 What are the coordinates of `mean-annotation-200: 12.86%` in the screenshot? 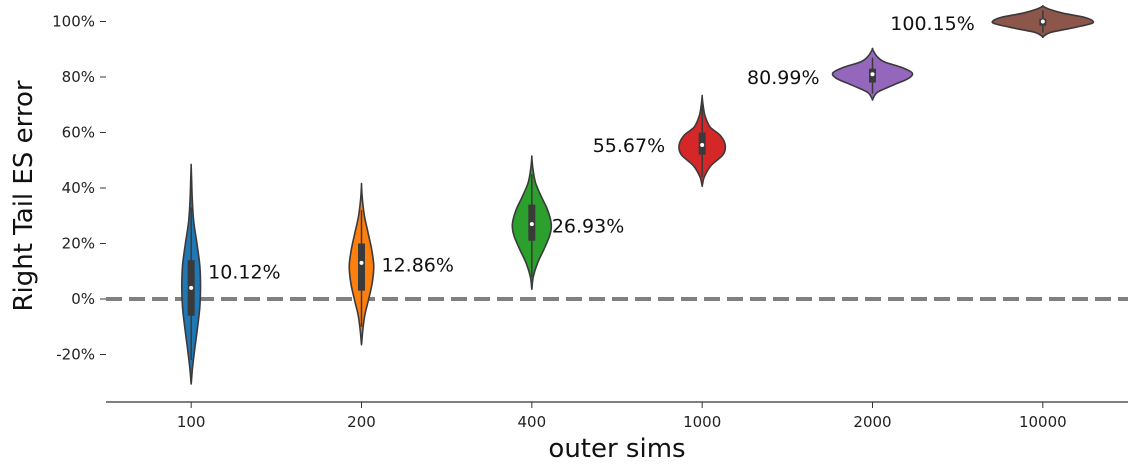 It's located at (418, 265).